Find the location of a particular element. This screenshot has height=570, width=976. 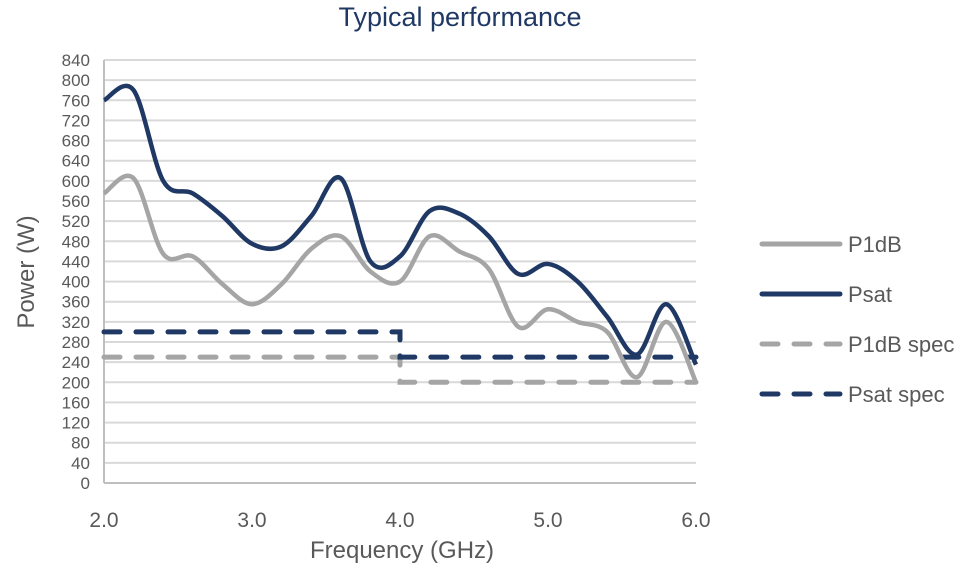

x-axis-ticks: 2.0 3.0 4.0 5.0 6.0 is located at coordinates (399, 520).